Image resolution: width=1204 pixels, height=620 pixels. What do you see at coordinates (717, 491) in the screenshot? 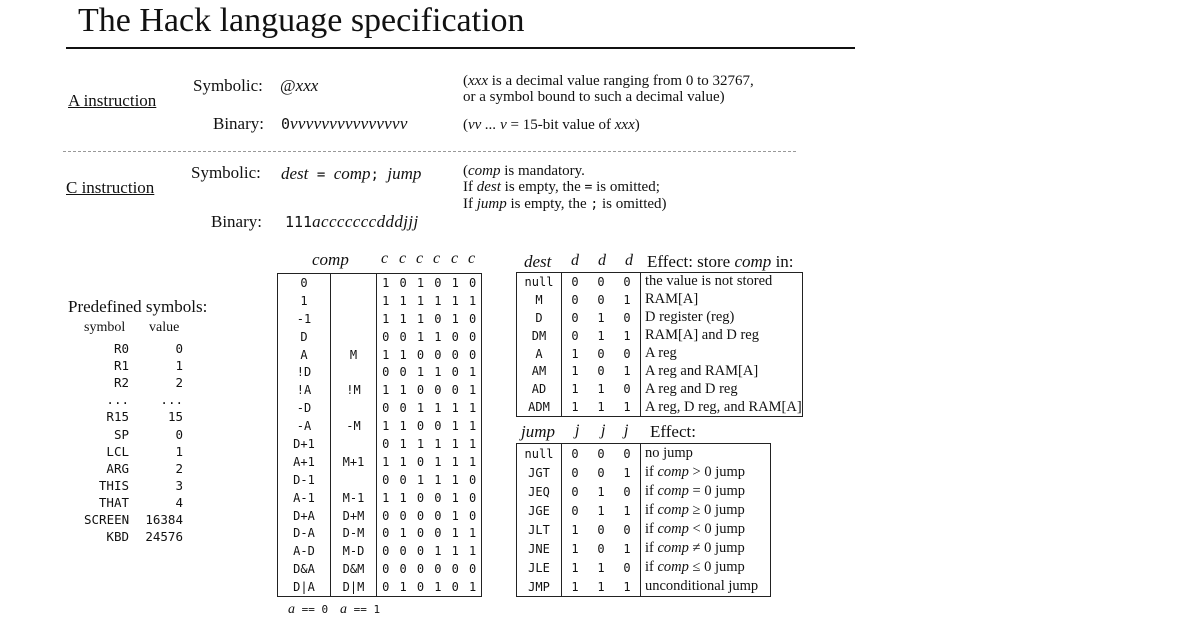
I see `effect-text: = 0 jump` at bounding box center [717, 491].